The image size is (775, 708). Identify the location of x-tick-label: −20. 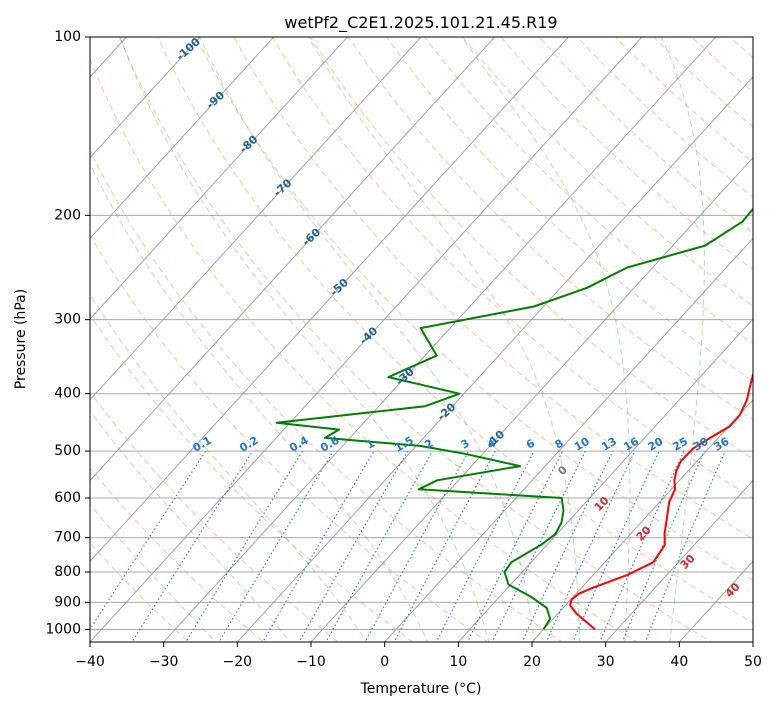
(238, 662).